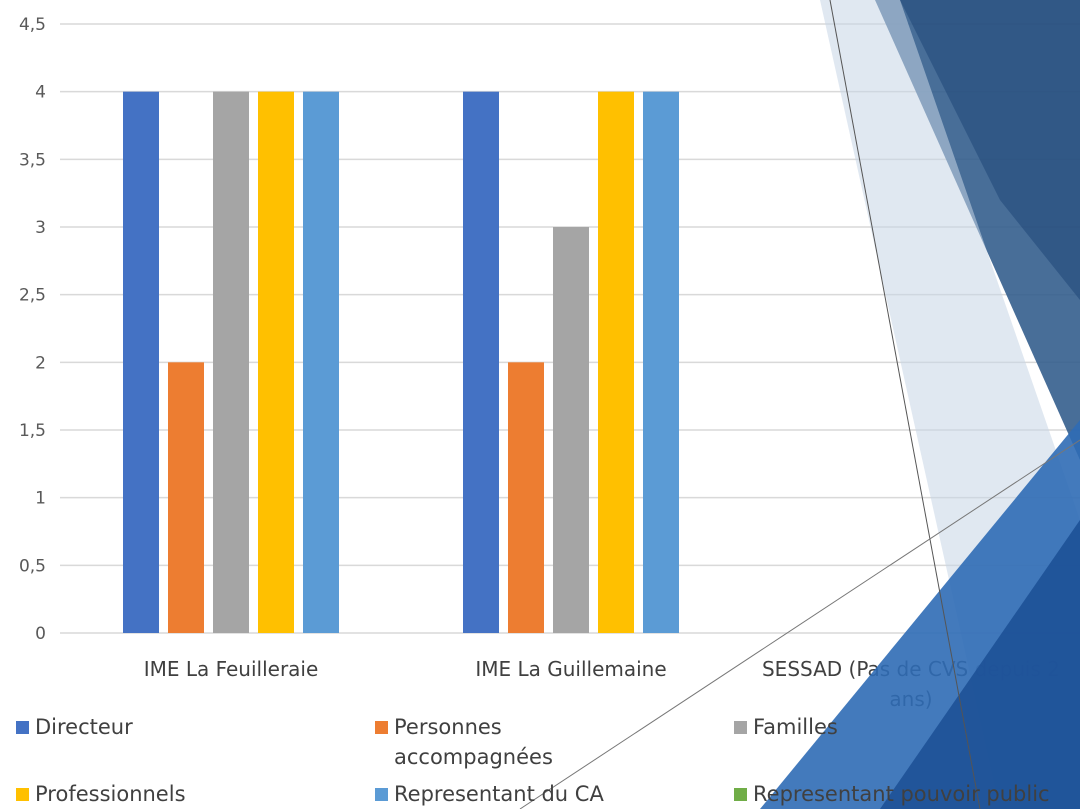 The width and height of the screenshot is (1080, 809). Describe the element at coordinates (40, 93) in the screenshot. I see `y-tick-label: 4` at that location.